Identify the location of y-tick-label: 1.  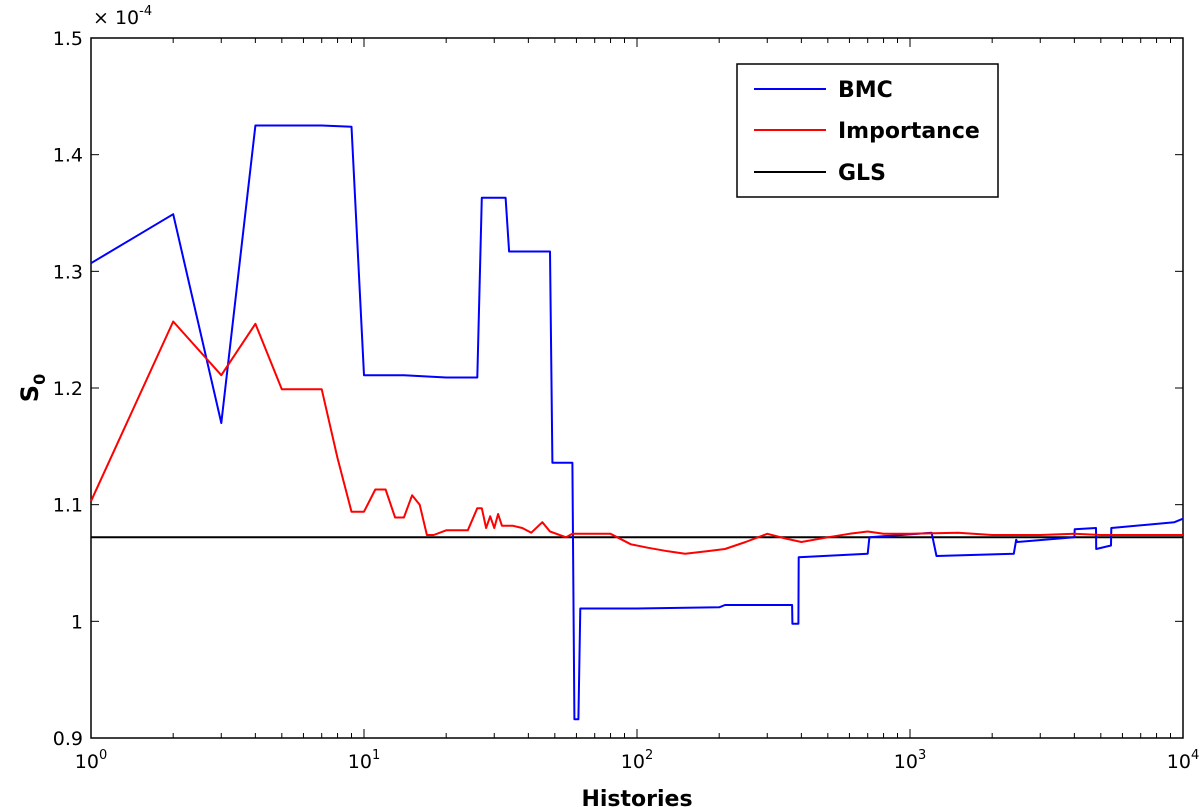
(77, 622).